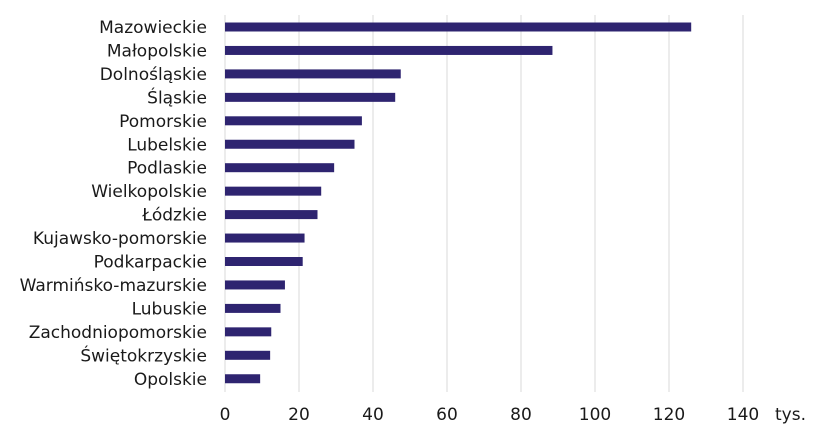 The image size is (838, 437). I want to click on category-label: Podlaskie, so click(167, 169).